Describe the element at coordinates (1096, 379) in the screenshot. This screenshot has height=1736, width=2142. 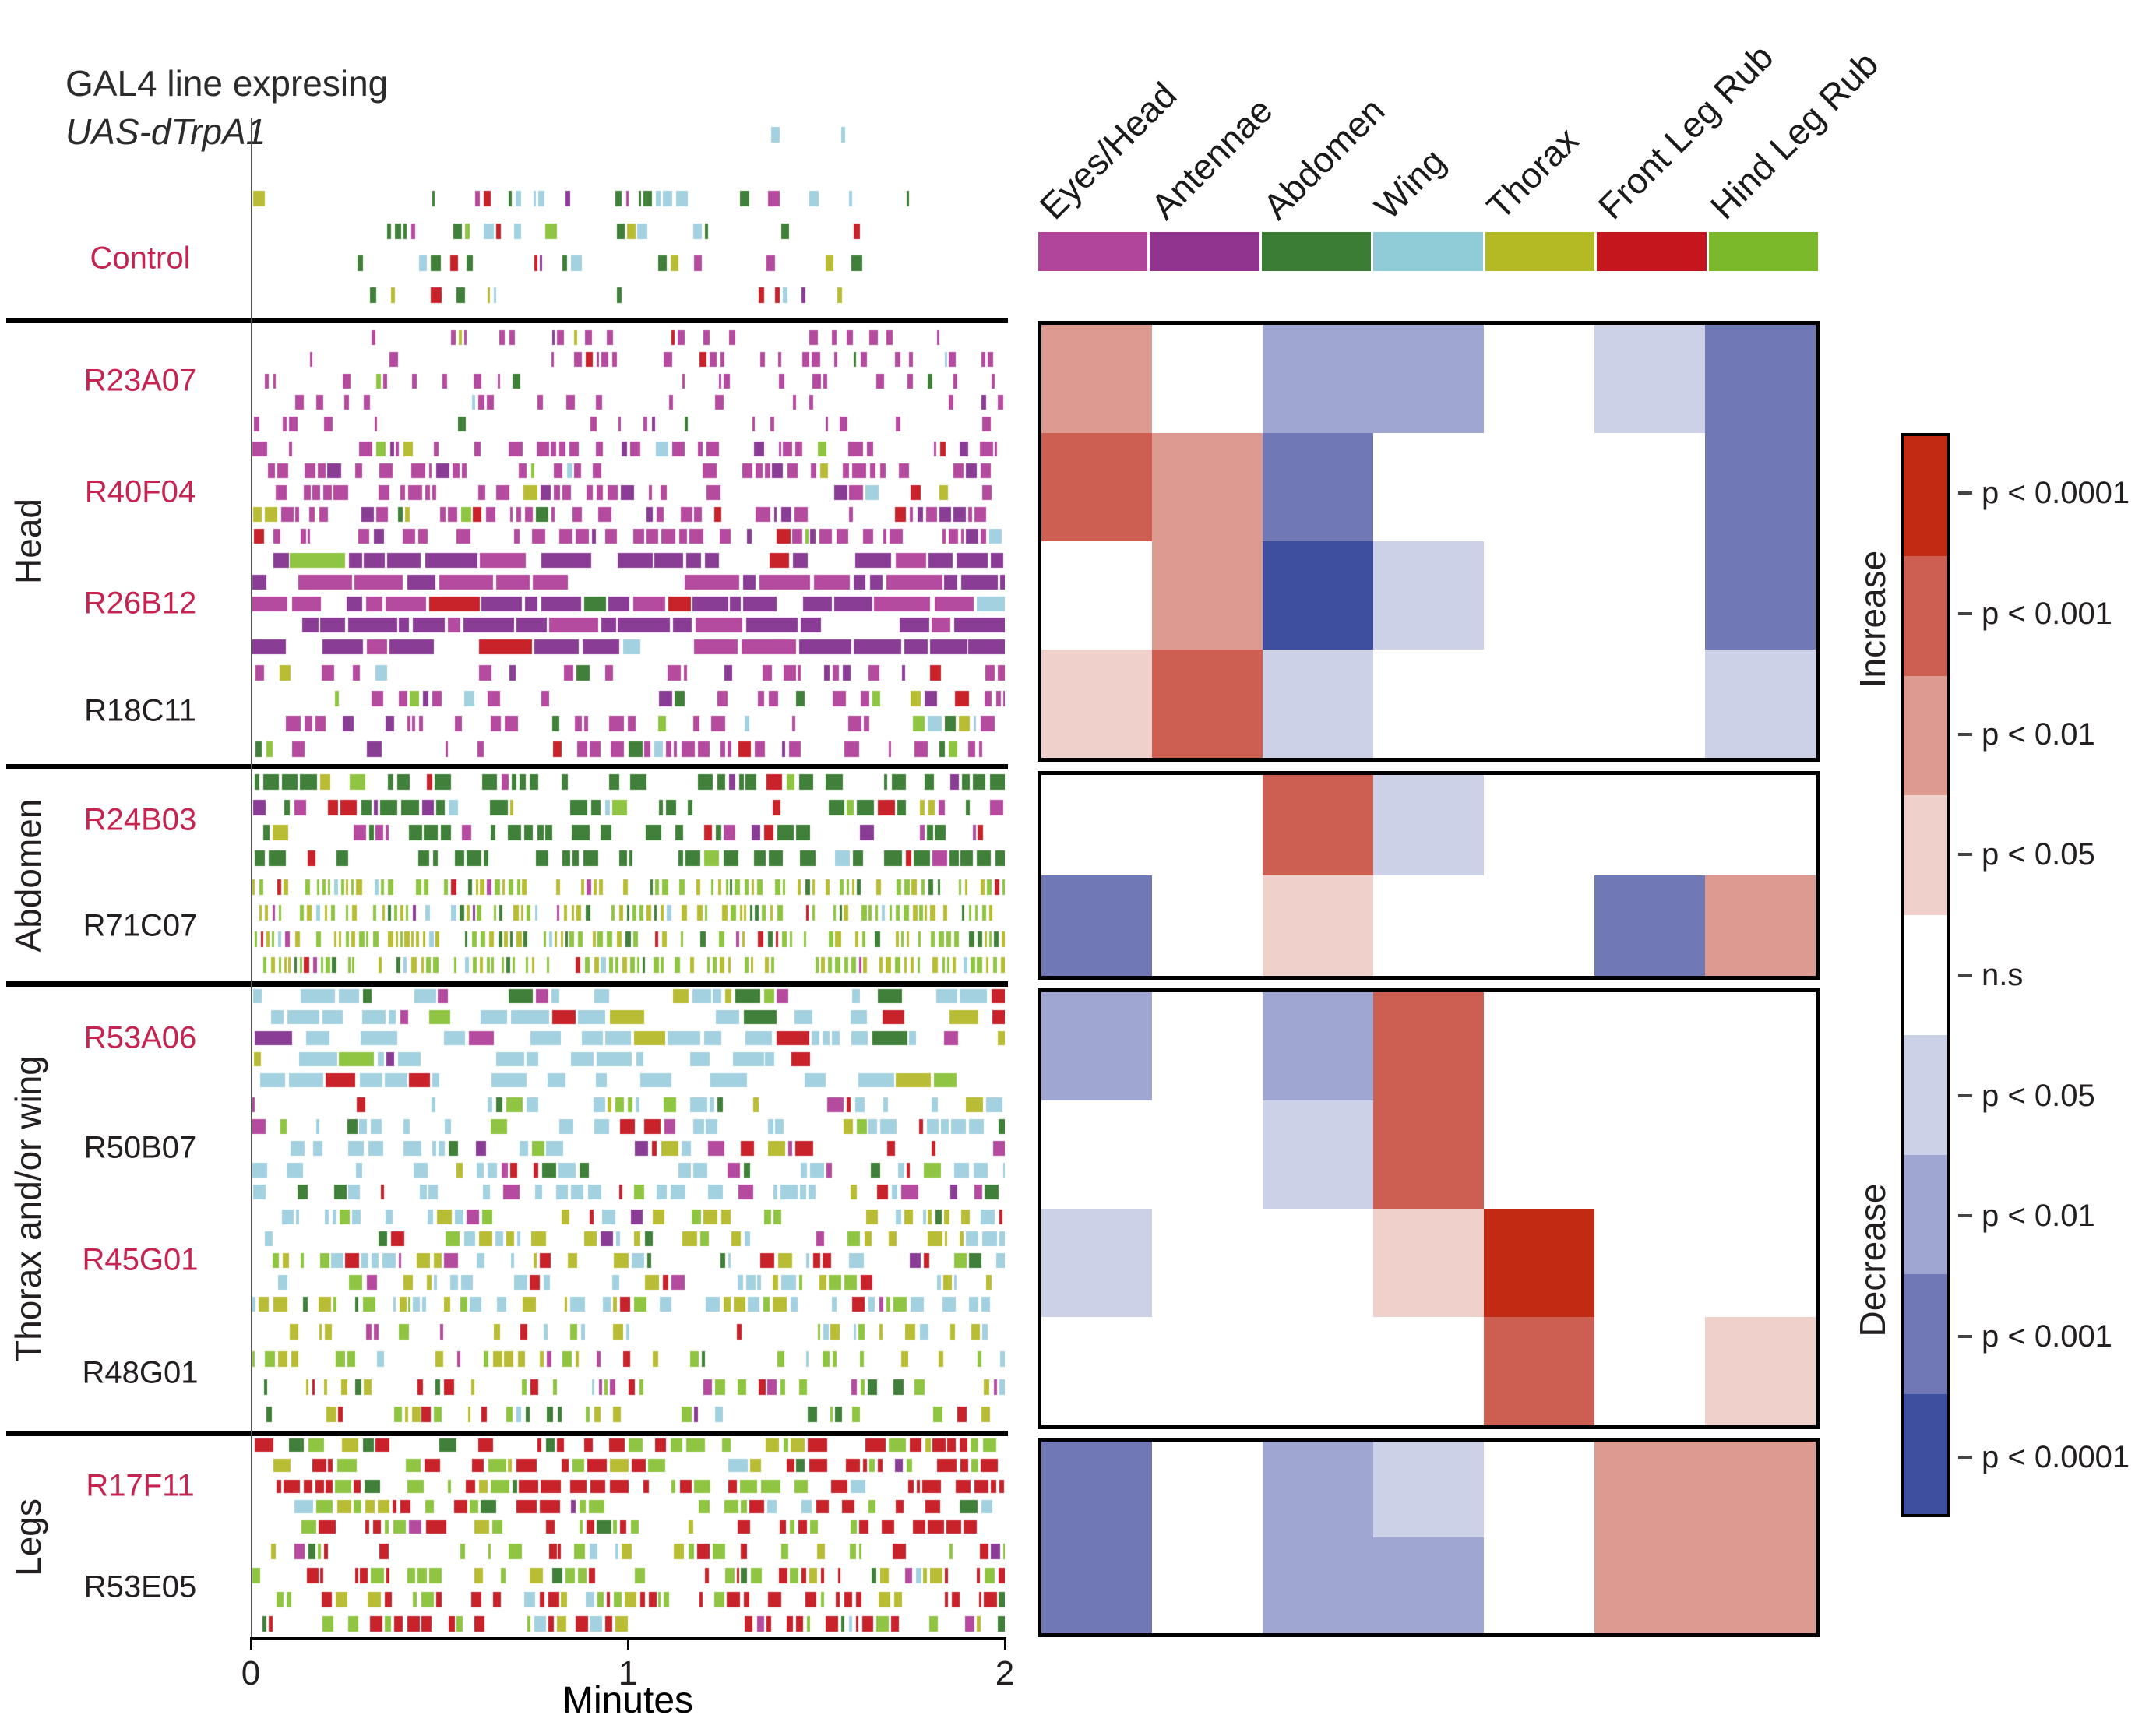
I see `heatmap-cell-r23a07-eyes-head` at that location.